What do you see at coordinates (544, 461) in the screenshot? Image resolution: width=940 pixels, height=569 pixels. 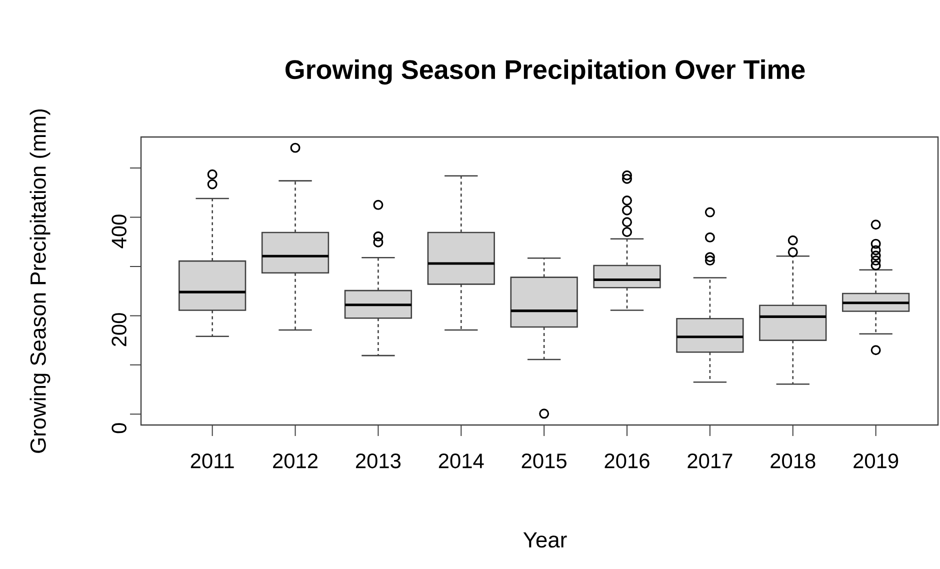 I see `x-tick-label: 2015` at bounding box center [544, 461].